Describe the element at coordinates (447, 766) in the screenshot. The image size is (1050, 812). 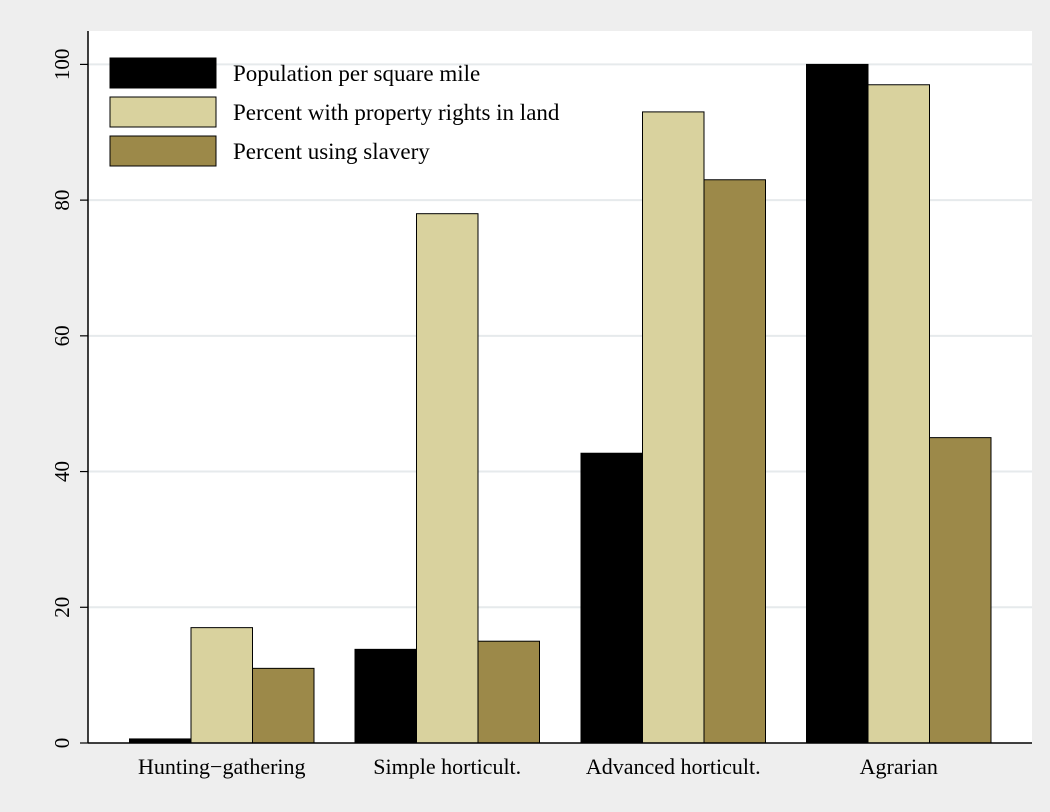
I see `x-category-label: Simple horticult.` at that location.